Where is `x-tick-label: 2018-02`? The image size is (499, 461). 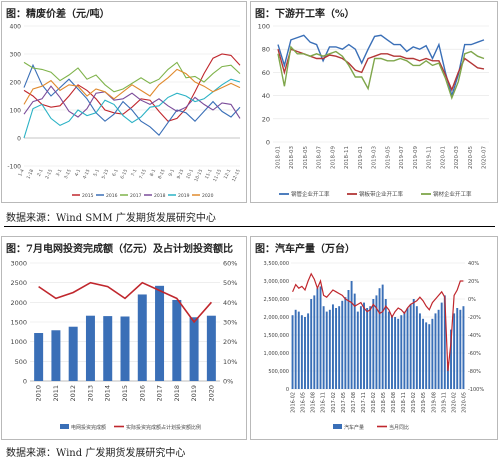 x-tick-label: 2018-02 is located at coordinates (374, 402).